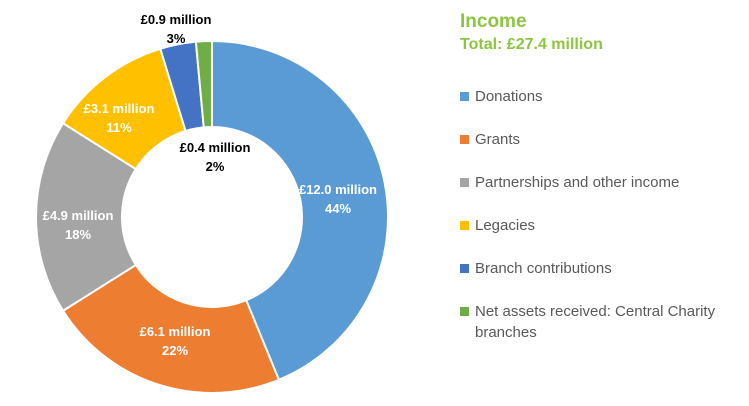 The width and height of the screenshot is (749, 406). I want to click on slice-grants, so click(171, 328).